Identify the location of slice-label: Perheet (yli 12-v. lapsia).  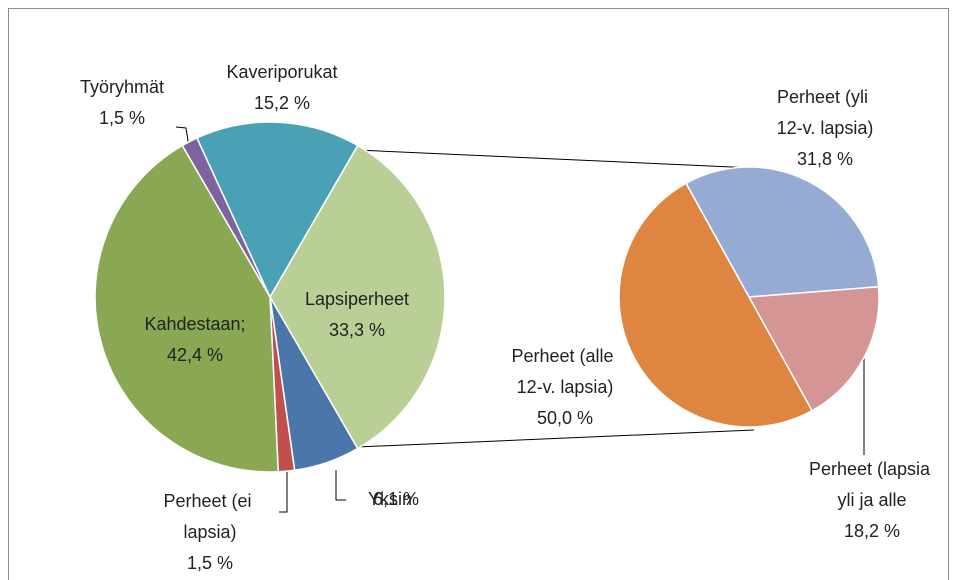
(825, 112).